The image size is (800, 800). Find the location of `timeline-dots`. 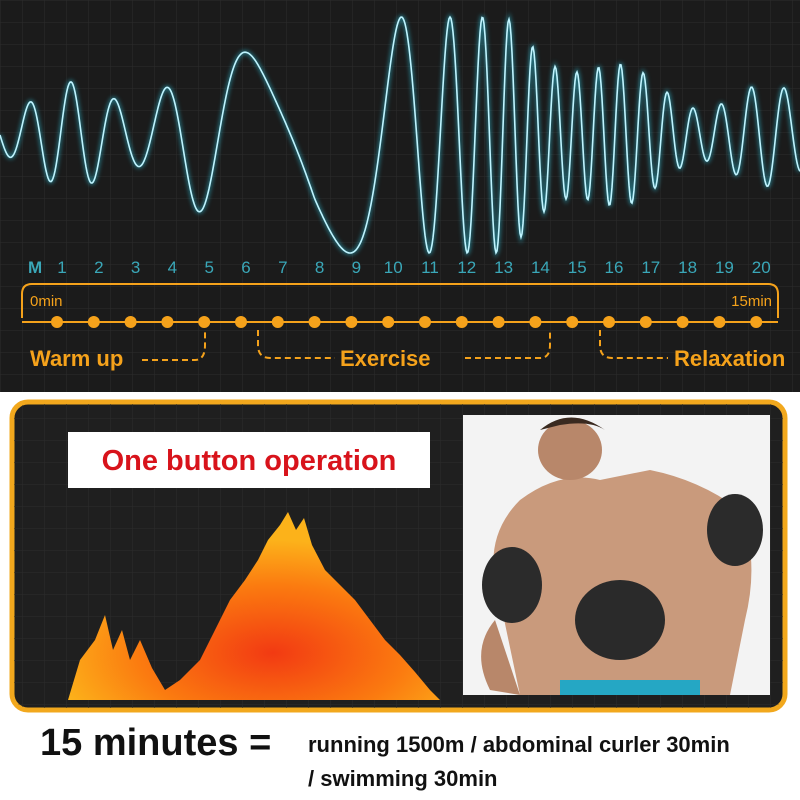

timeline-dots is located at coordinates (407, 322).